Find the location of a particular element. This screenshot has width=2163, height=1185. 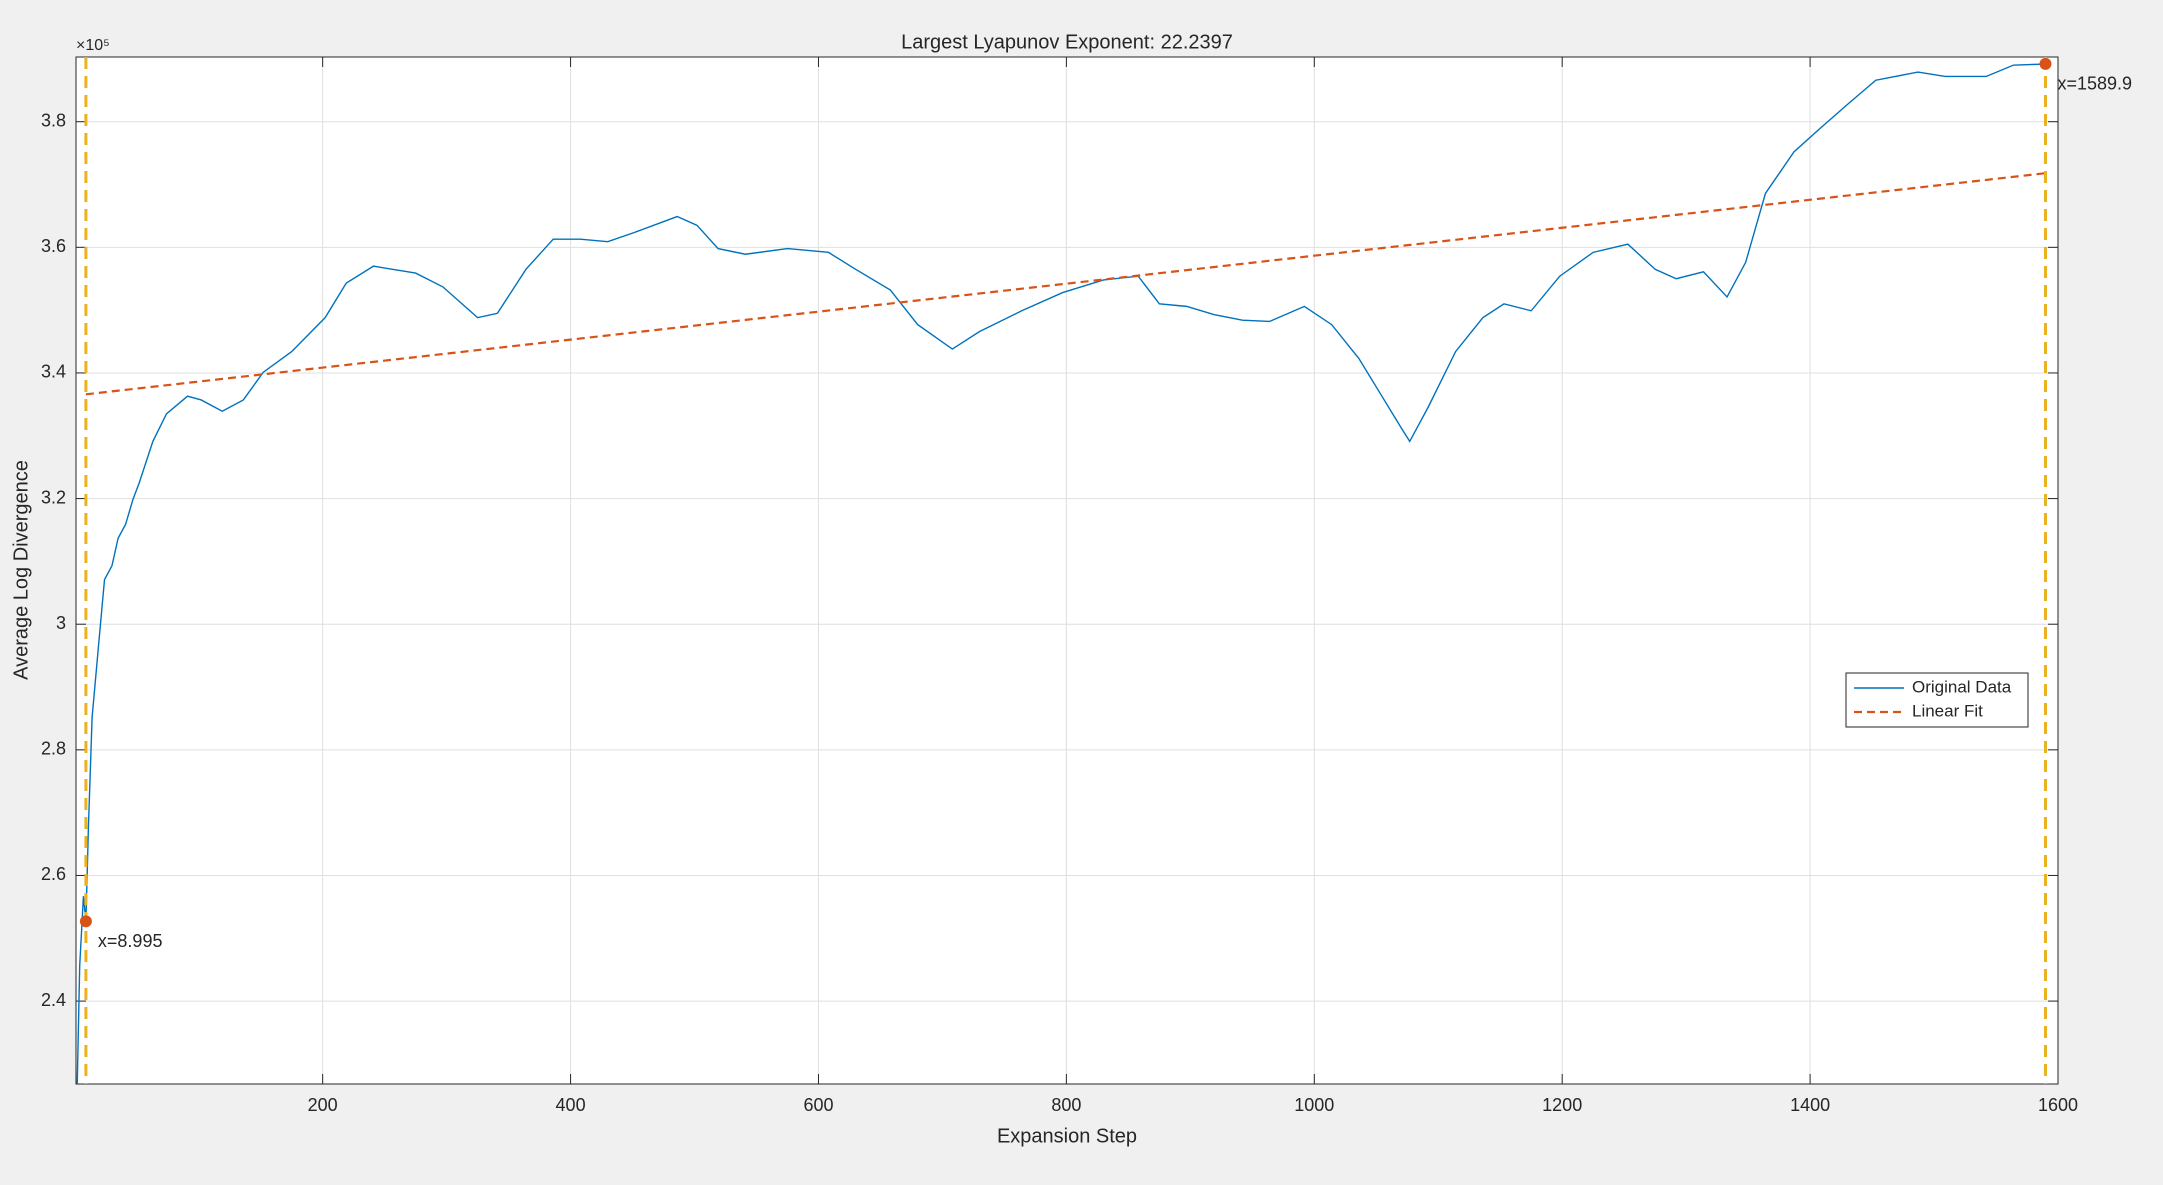

y-tick-label: 3.2 is located at coordinates (53, 497).